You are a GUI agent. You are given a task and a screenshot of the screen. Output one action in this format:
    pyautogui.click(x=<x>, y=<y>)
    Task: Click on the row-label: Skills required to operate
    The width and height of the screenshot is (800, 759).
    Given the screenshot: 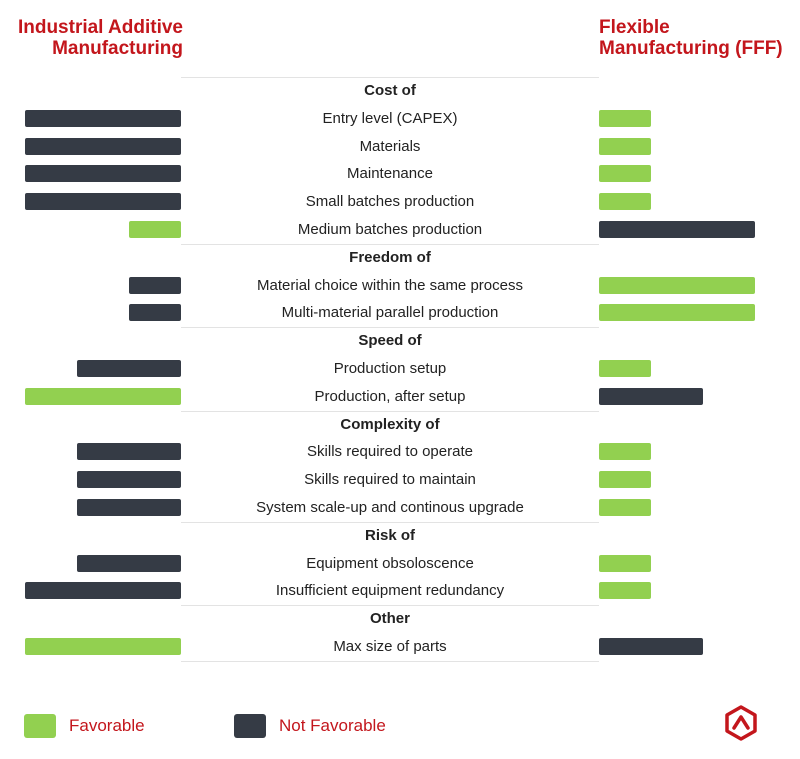 What is the action you would take?
    pyautogui.click(x=390, y=452)
    